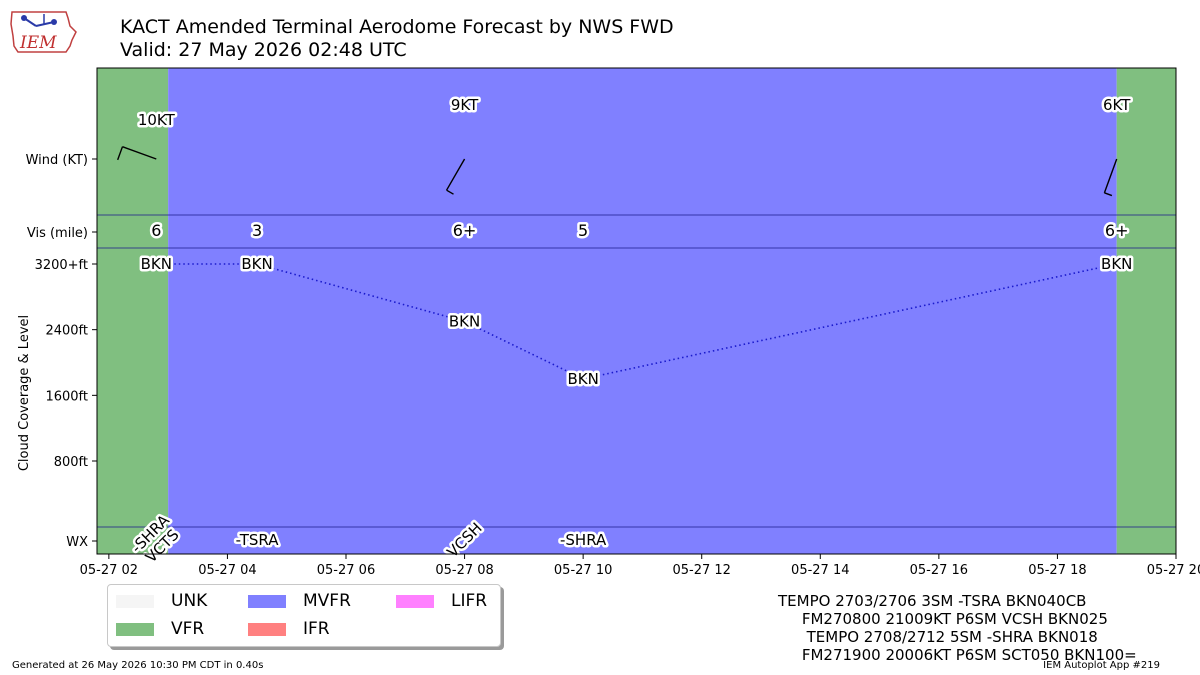 This screenshot has width=1200, height=675. I want to click on weather-label: -TSRA, so click(258, 540).